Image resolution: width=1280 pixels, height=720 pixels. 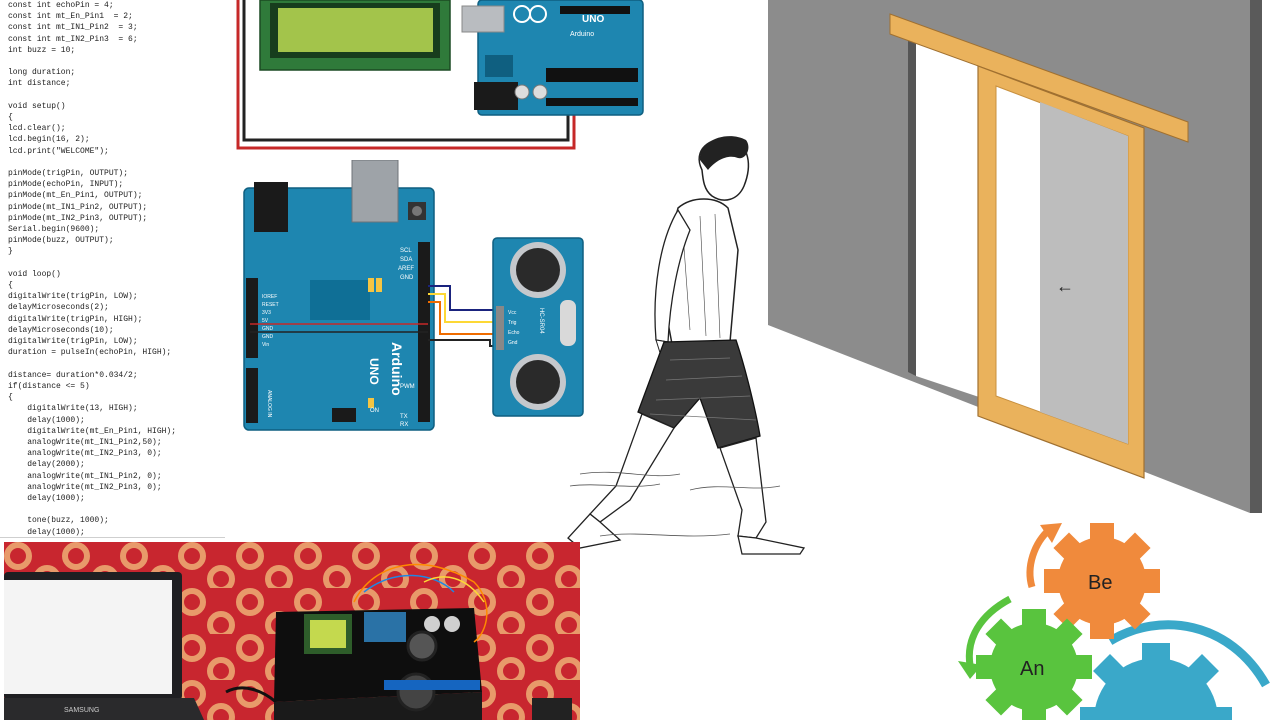 I want to click on top-circuit-diagram: UNO Arduino, so click(x=440, y=75).